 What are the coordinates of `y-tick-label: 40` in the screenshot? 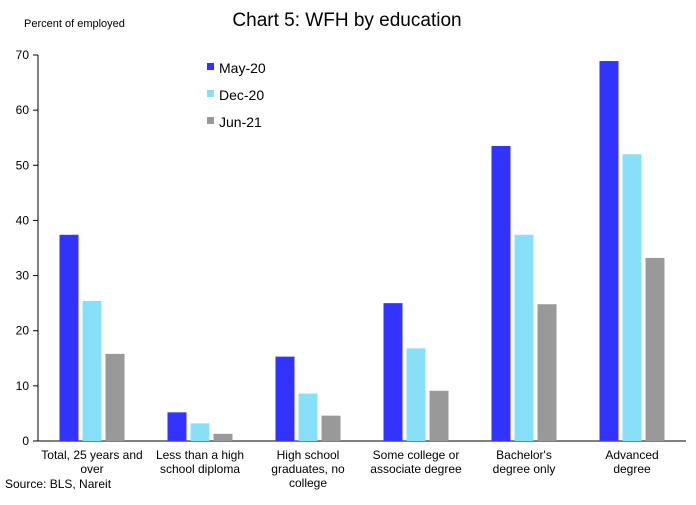 It's located at (23, 220).